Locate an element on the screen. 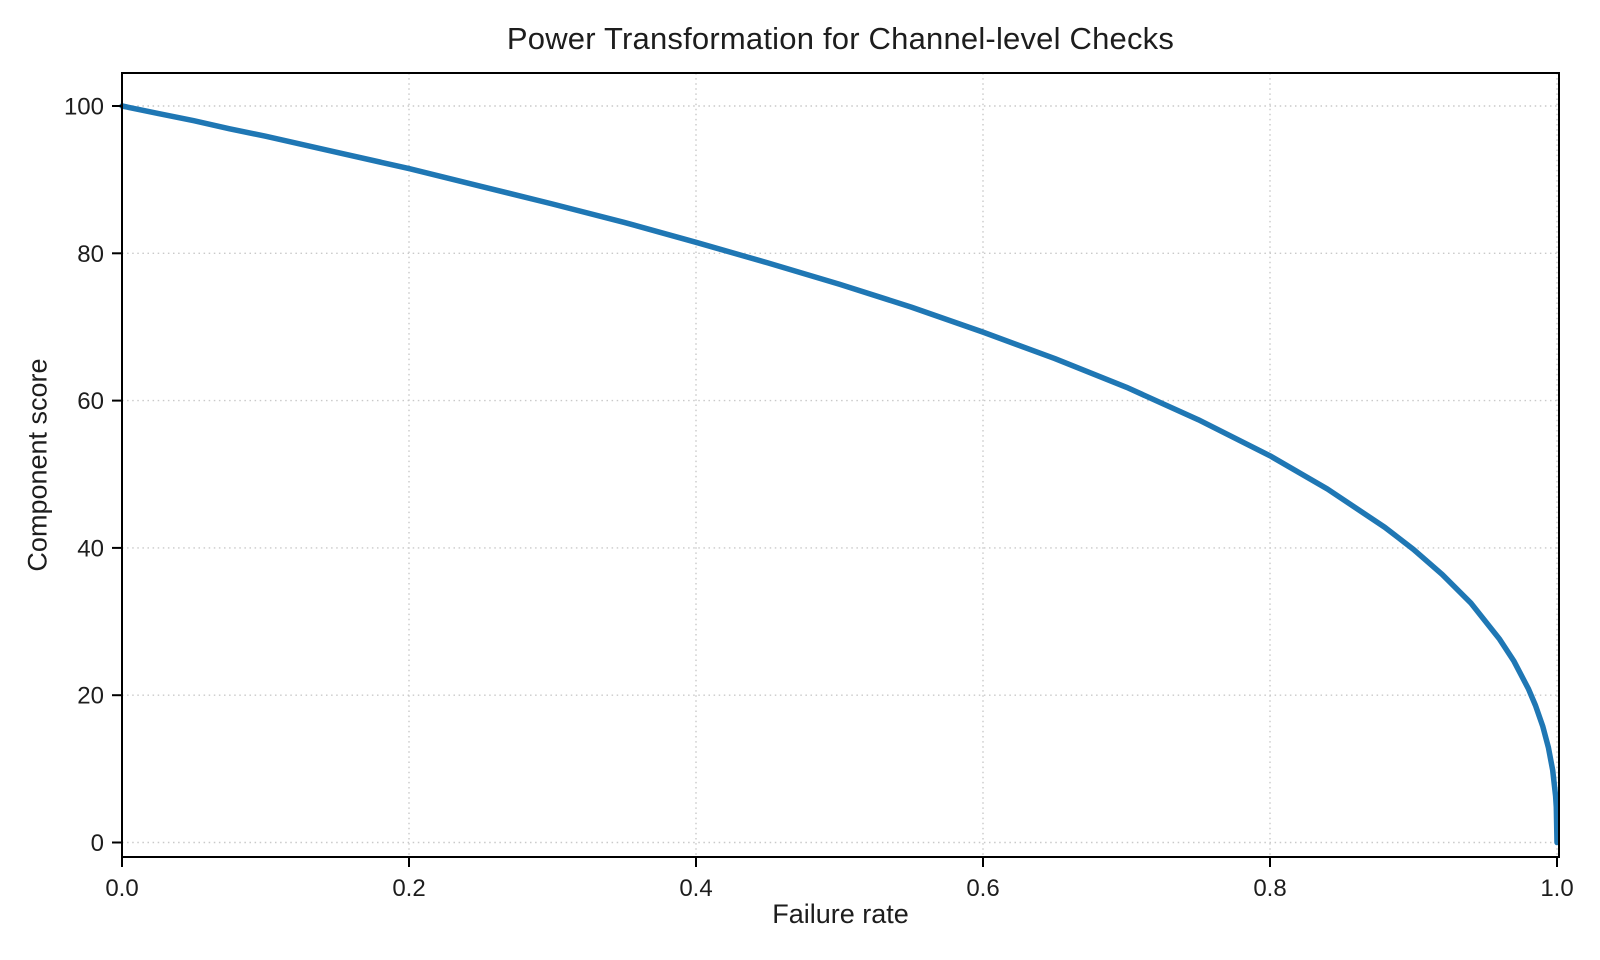 The image size is (1600, 960). x-tick-label: 0.6 is located at coordinates (982, 888).